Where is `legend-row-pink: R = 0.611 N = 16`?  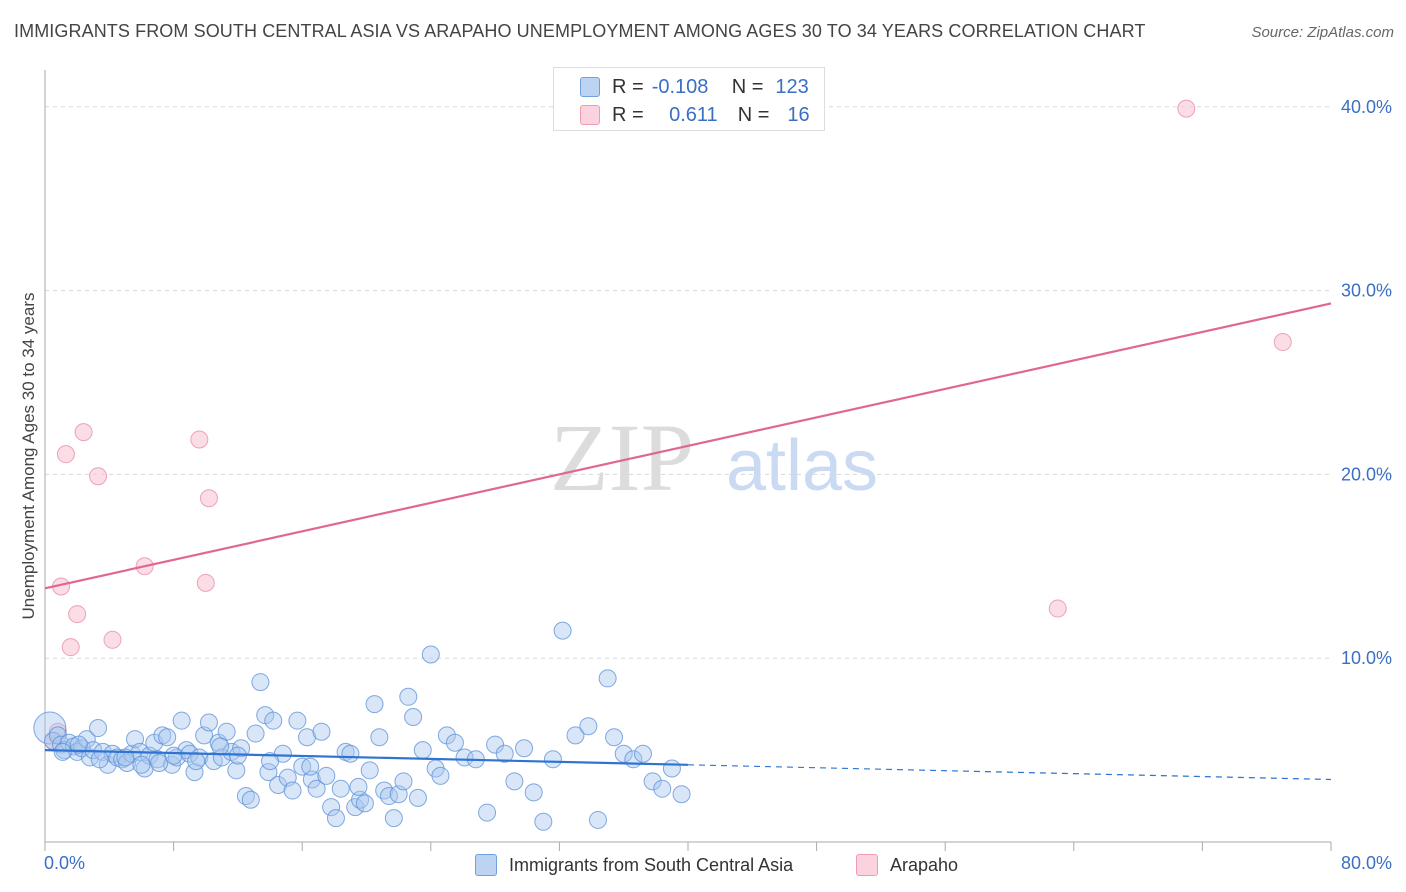 legend-row-pink: R = 0.611 N = 16 is located at coordinates (695, 115).